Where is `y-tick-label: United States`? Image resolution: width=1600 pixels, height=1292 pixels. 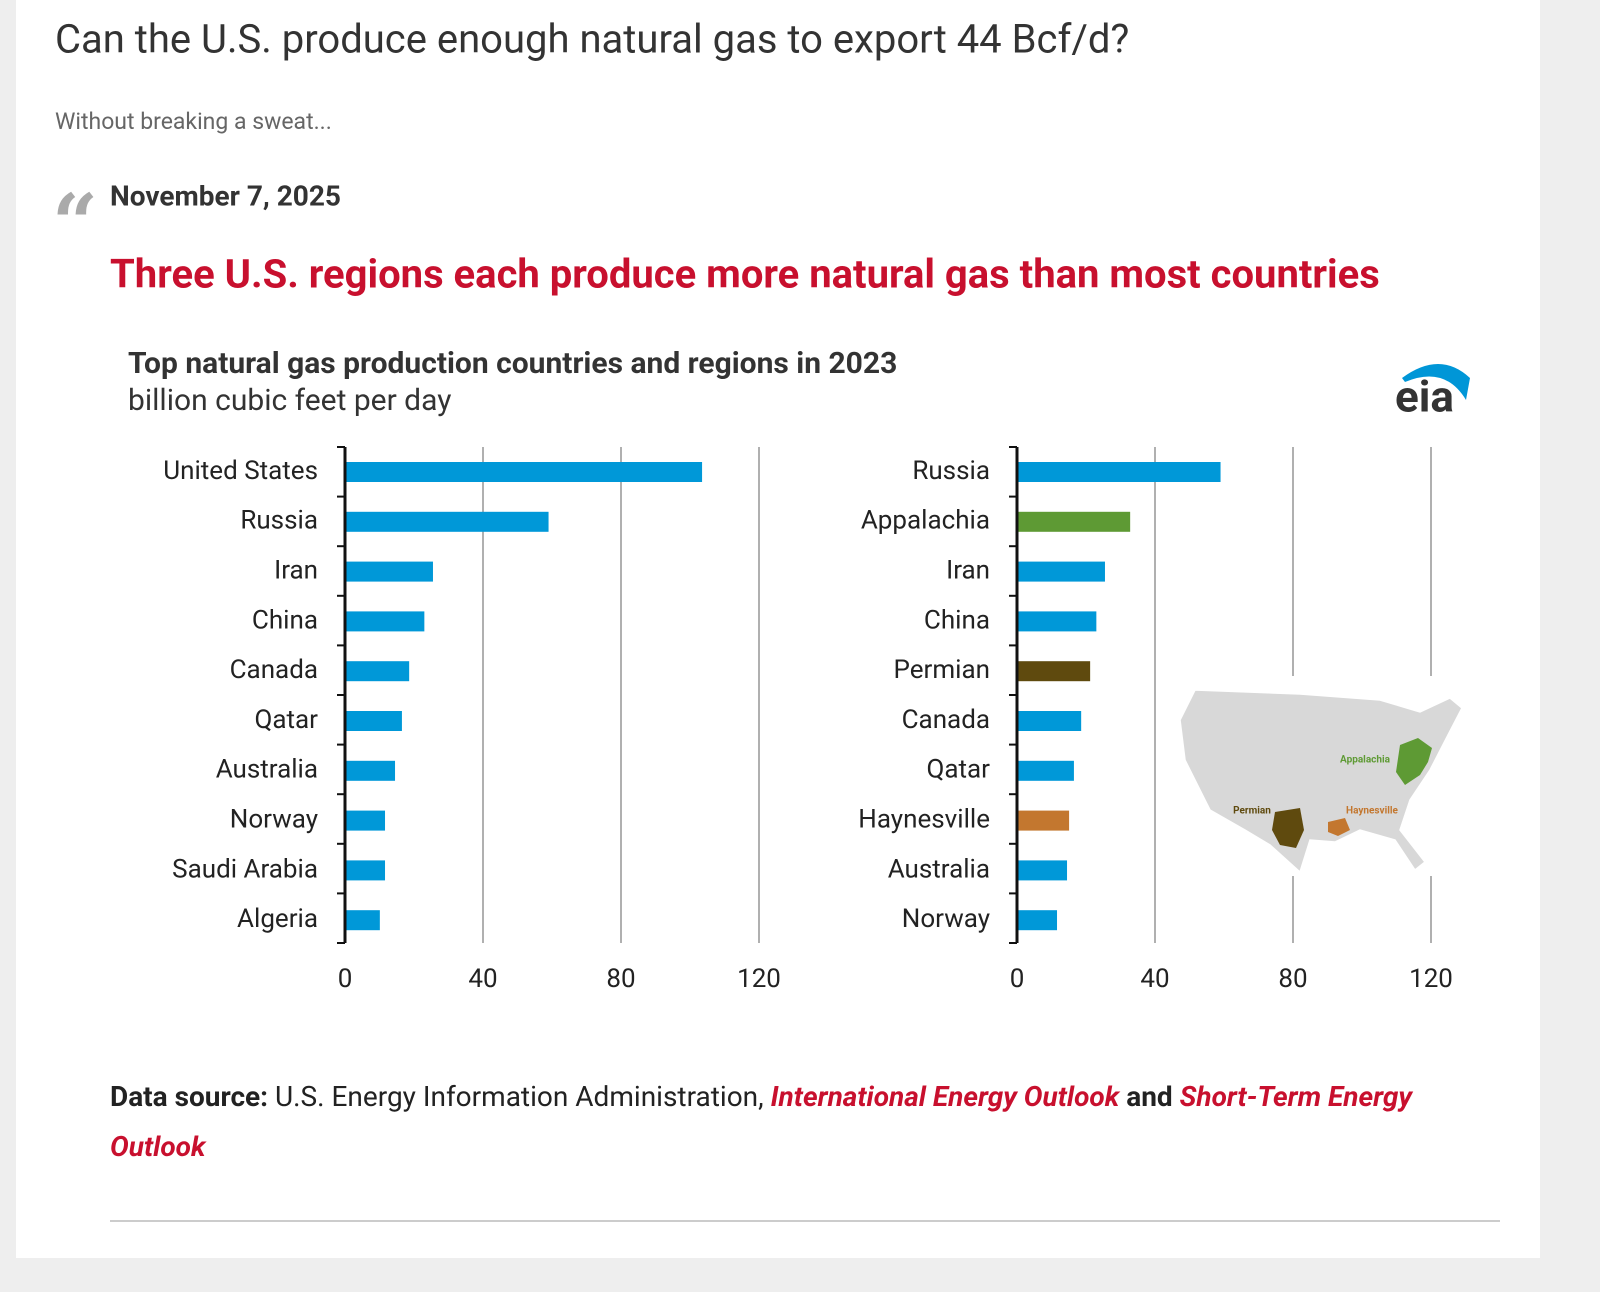 y-tick-label: United States is located at coordinates (240, 471).